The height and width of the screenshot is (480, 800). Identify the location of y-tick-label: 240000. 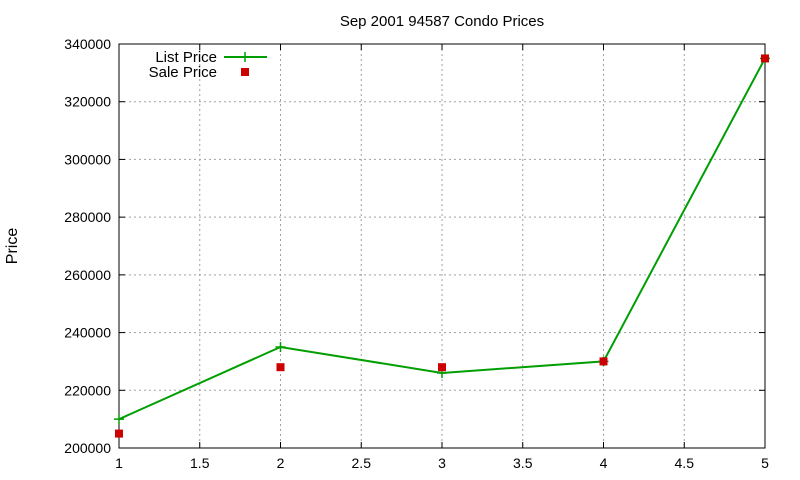
(87, 333).